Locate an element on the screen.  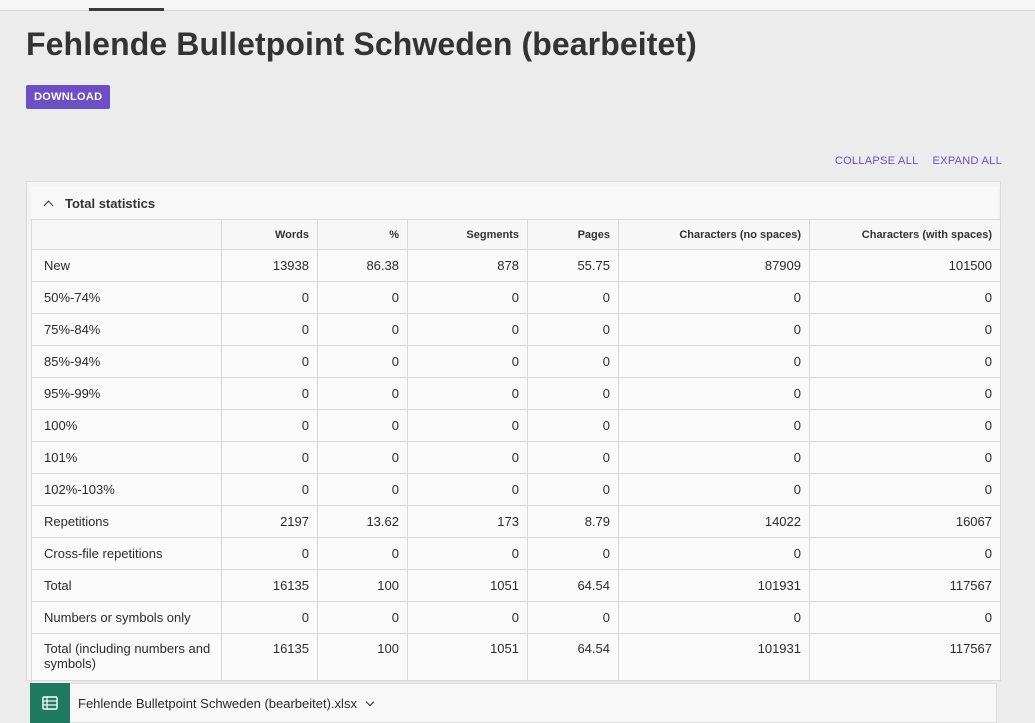
row-label: 50%-74% is located at coordinates (126, 297).